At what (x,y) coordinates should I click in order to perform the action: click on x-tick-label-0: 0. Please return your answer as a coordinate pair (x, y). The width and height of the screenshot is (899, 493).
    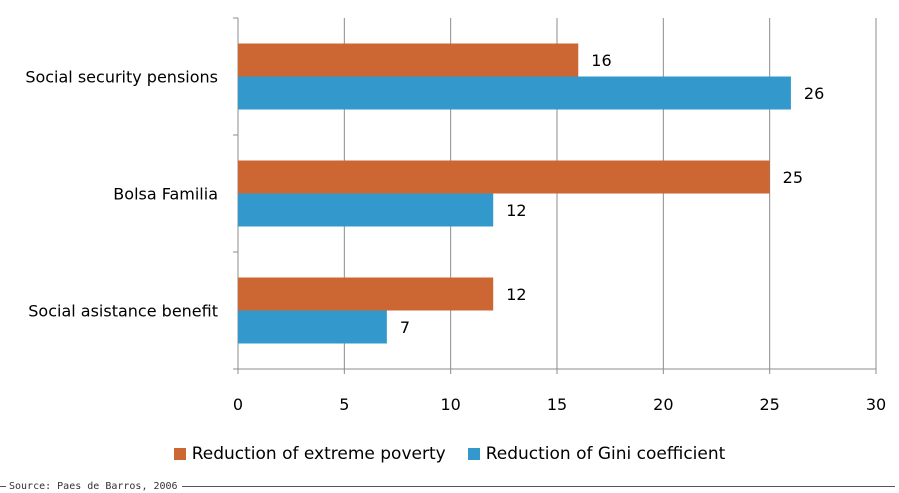
    Looking at the image, I should click on (238, 404).